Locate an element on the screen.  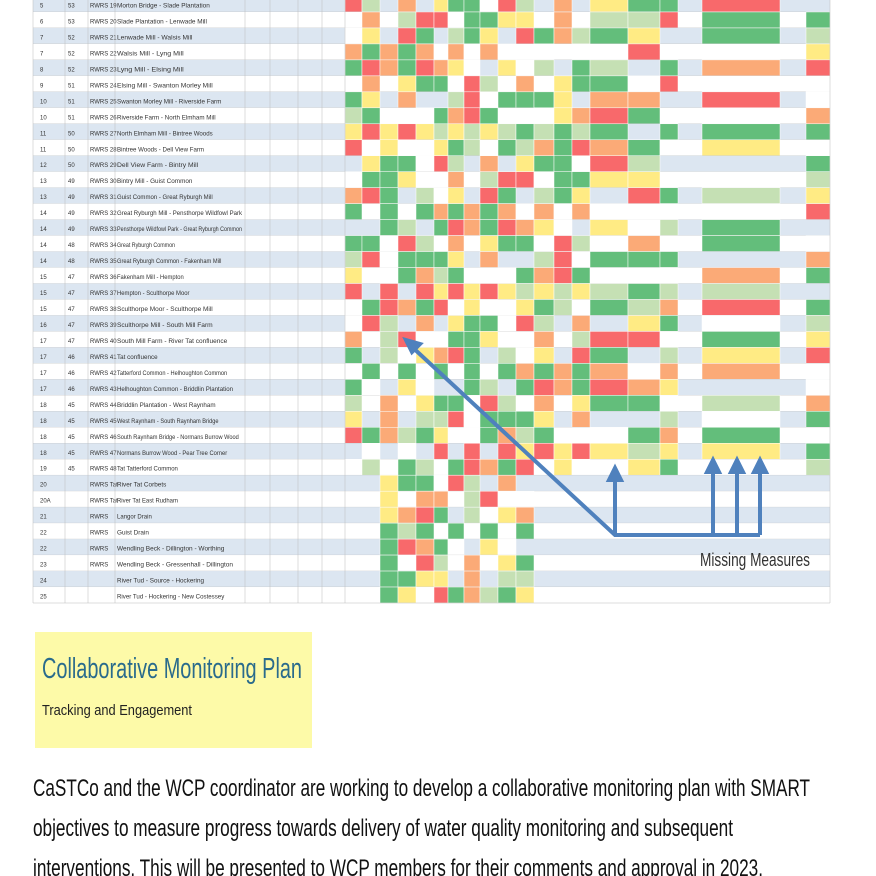
cell-text: RWRS 34 is located at coordinates (103, 246).